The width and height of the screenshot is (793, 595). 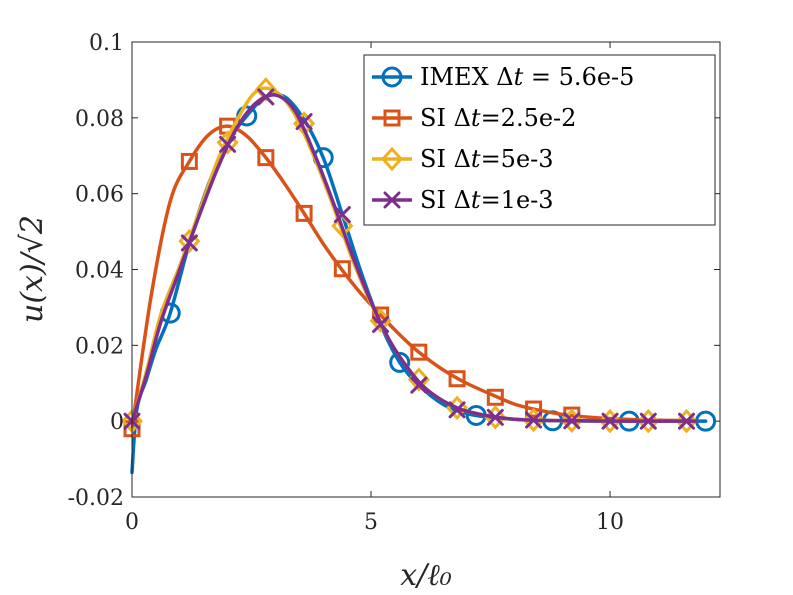 I want to click on legend-entry: IMEX Δt = 5.6e-5, so click(x=503, y=77).